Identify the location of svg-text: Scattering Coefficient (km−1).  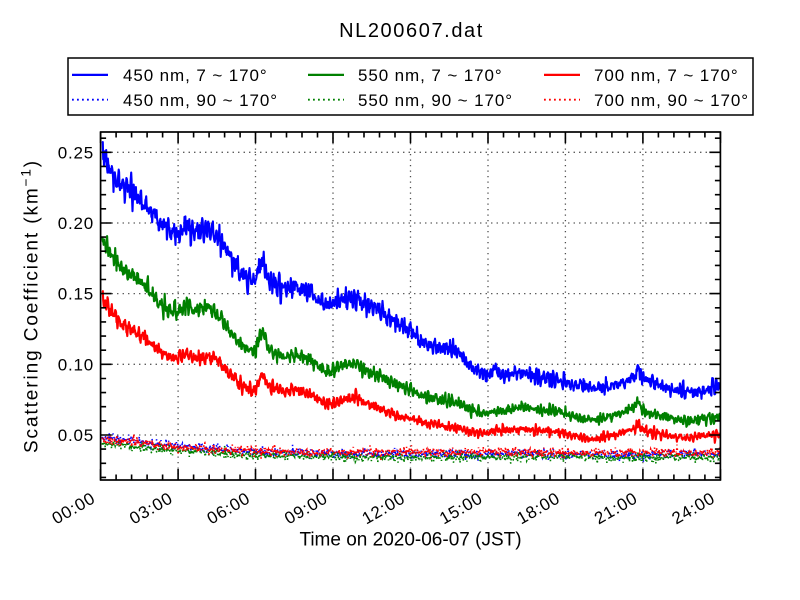
(31, 306).